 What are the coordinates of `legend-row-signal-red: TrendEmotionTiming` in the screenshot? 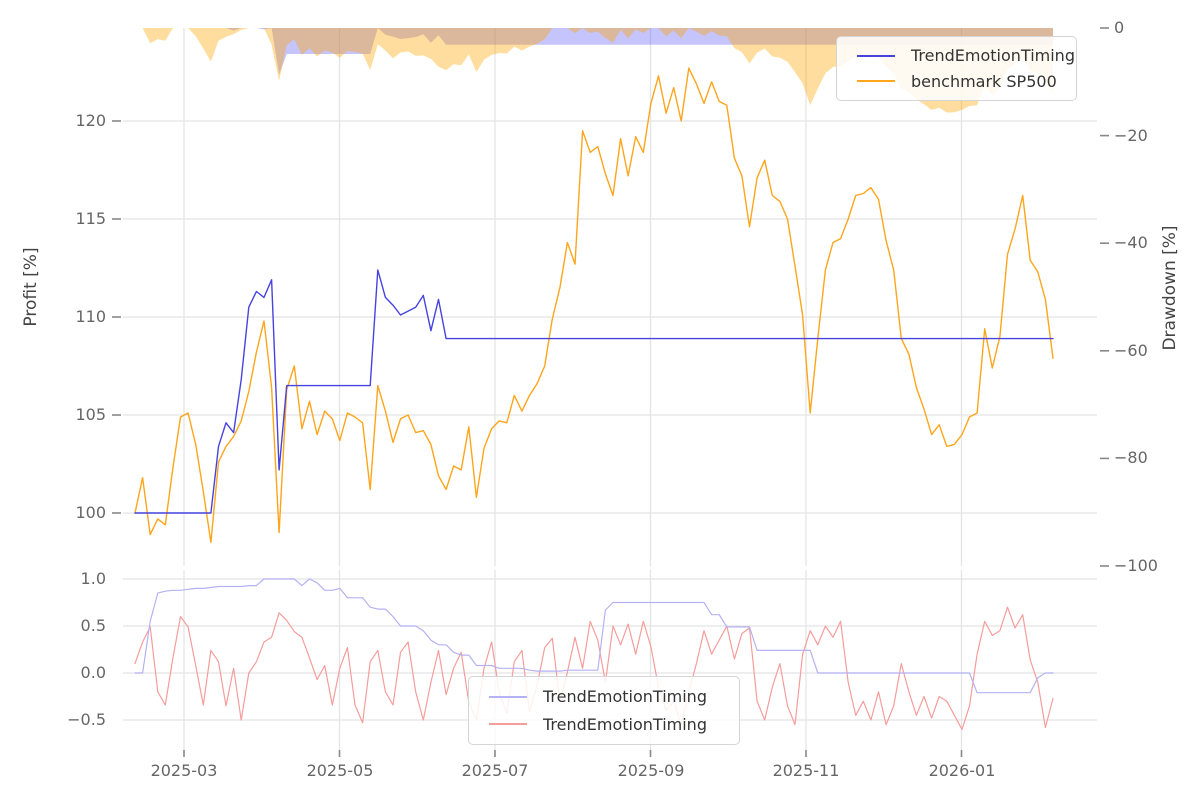 It's located at (604, 725).